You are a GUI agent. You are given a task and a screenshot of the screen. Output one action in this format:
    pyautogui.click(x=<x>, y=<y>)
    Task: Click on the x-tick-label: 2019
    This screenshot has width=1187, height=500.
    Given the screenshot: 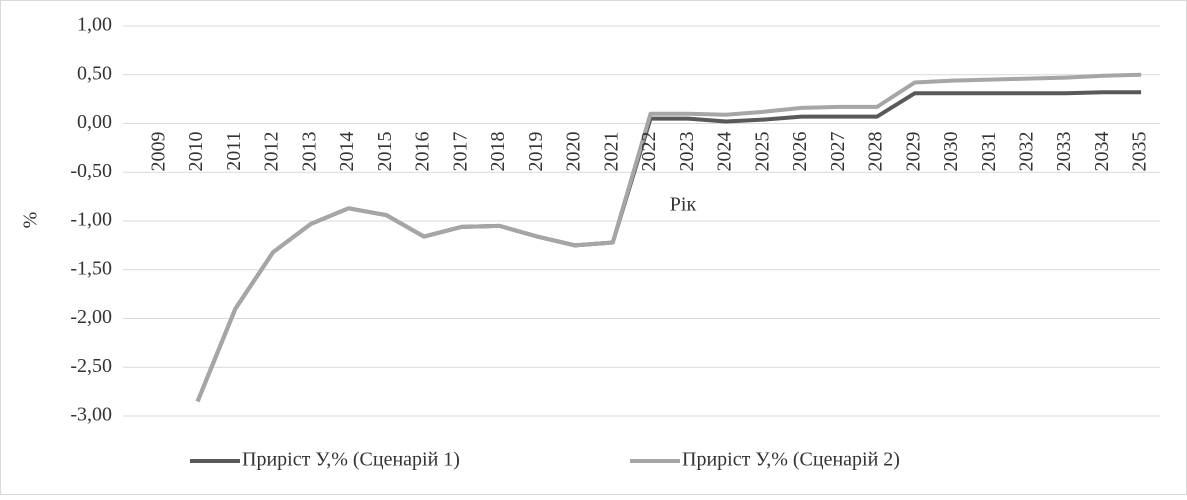 What is the action you would take?
    pyautogui.click(x=536, y=152)
    